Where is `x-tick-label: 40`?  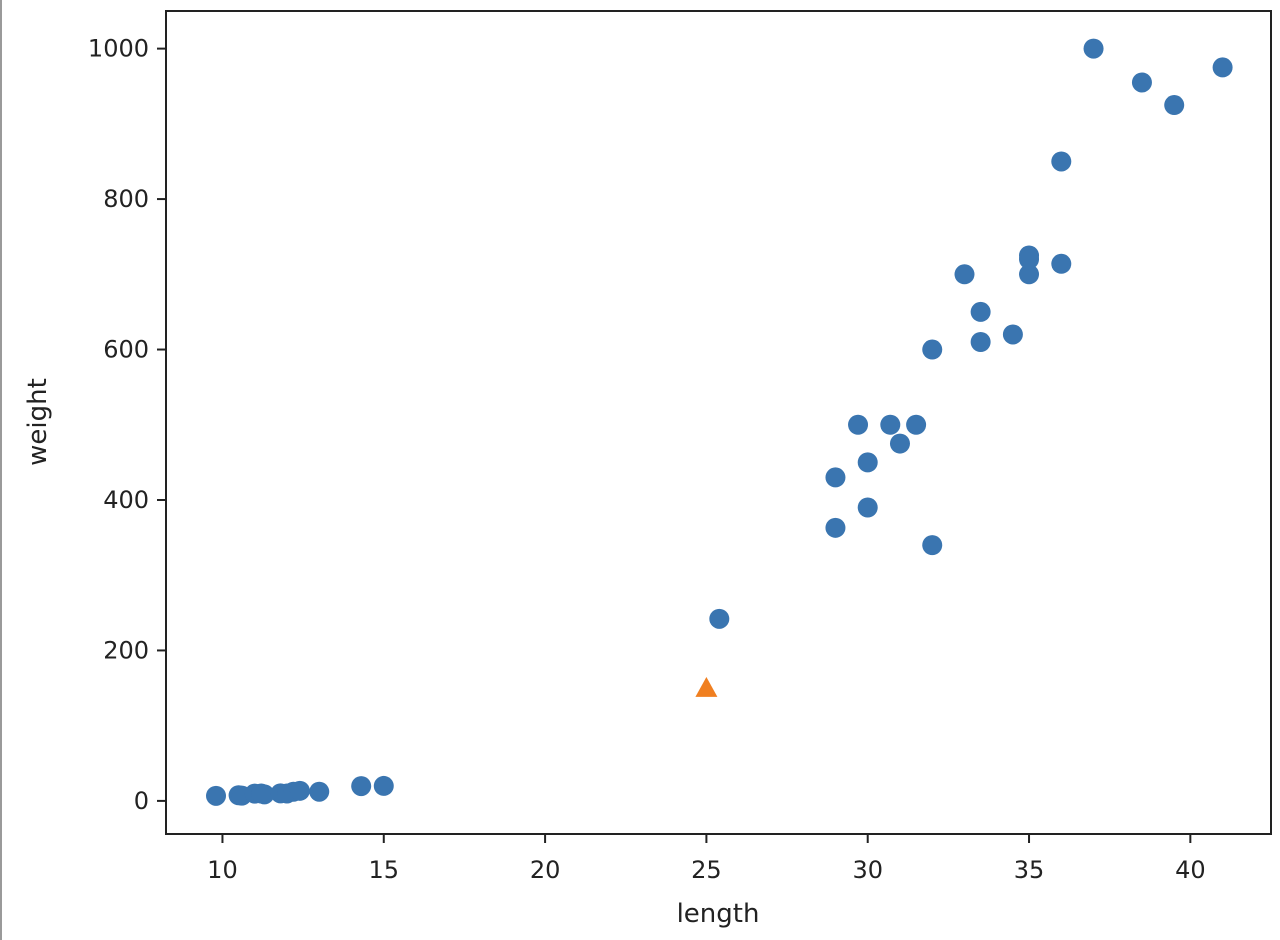
x-tick-label: 40 is located at coordinates (1190, 870).